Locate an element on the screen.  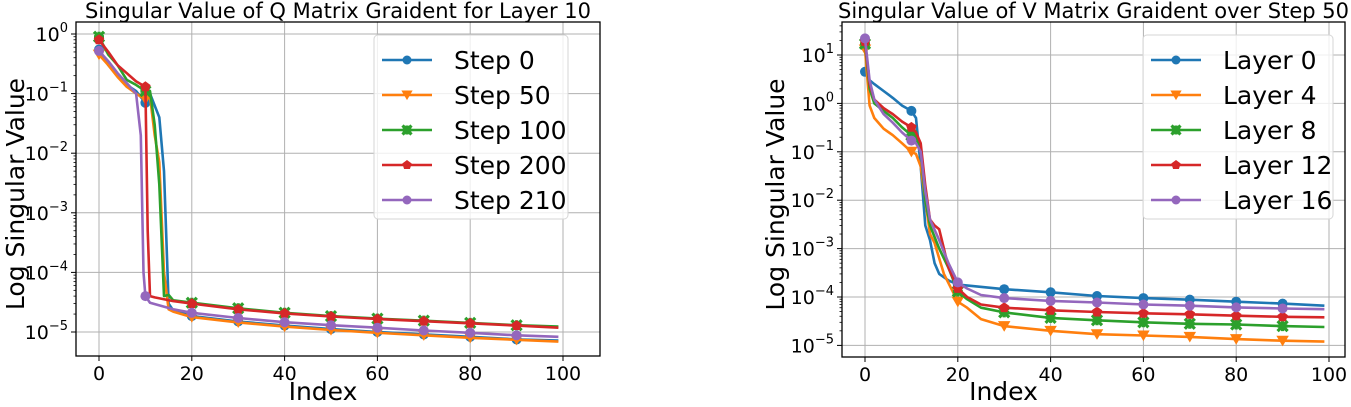
legend-item: Step 210 is located at coordinates (474, 200).